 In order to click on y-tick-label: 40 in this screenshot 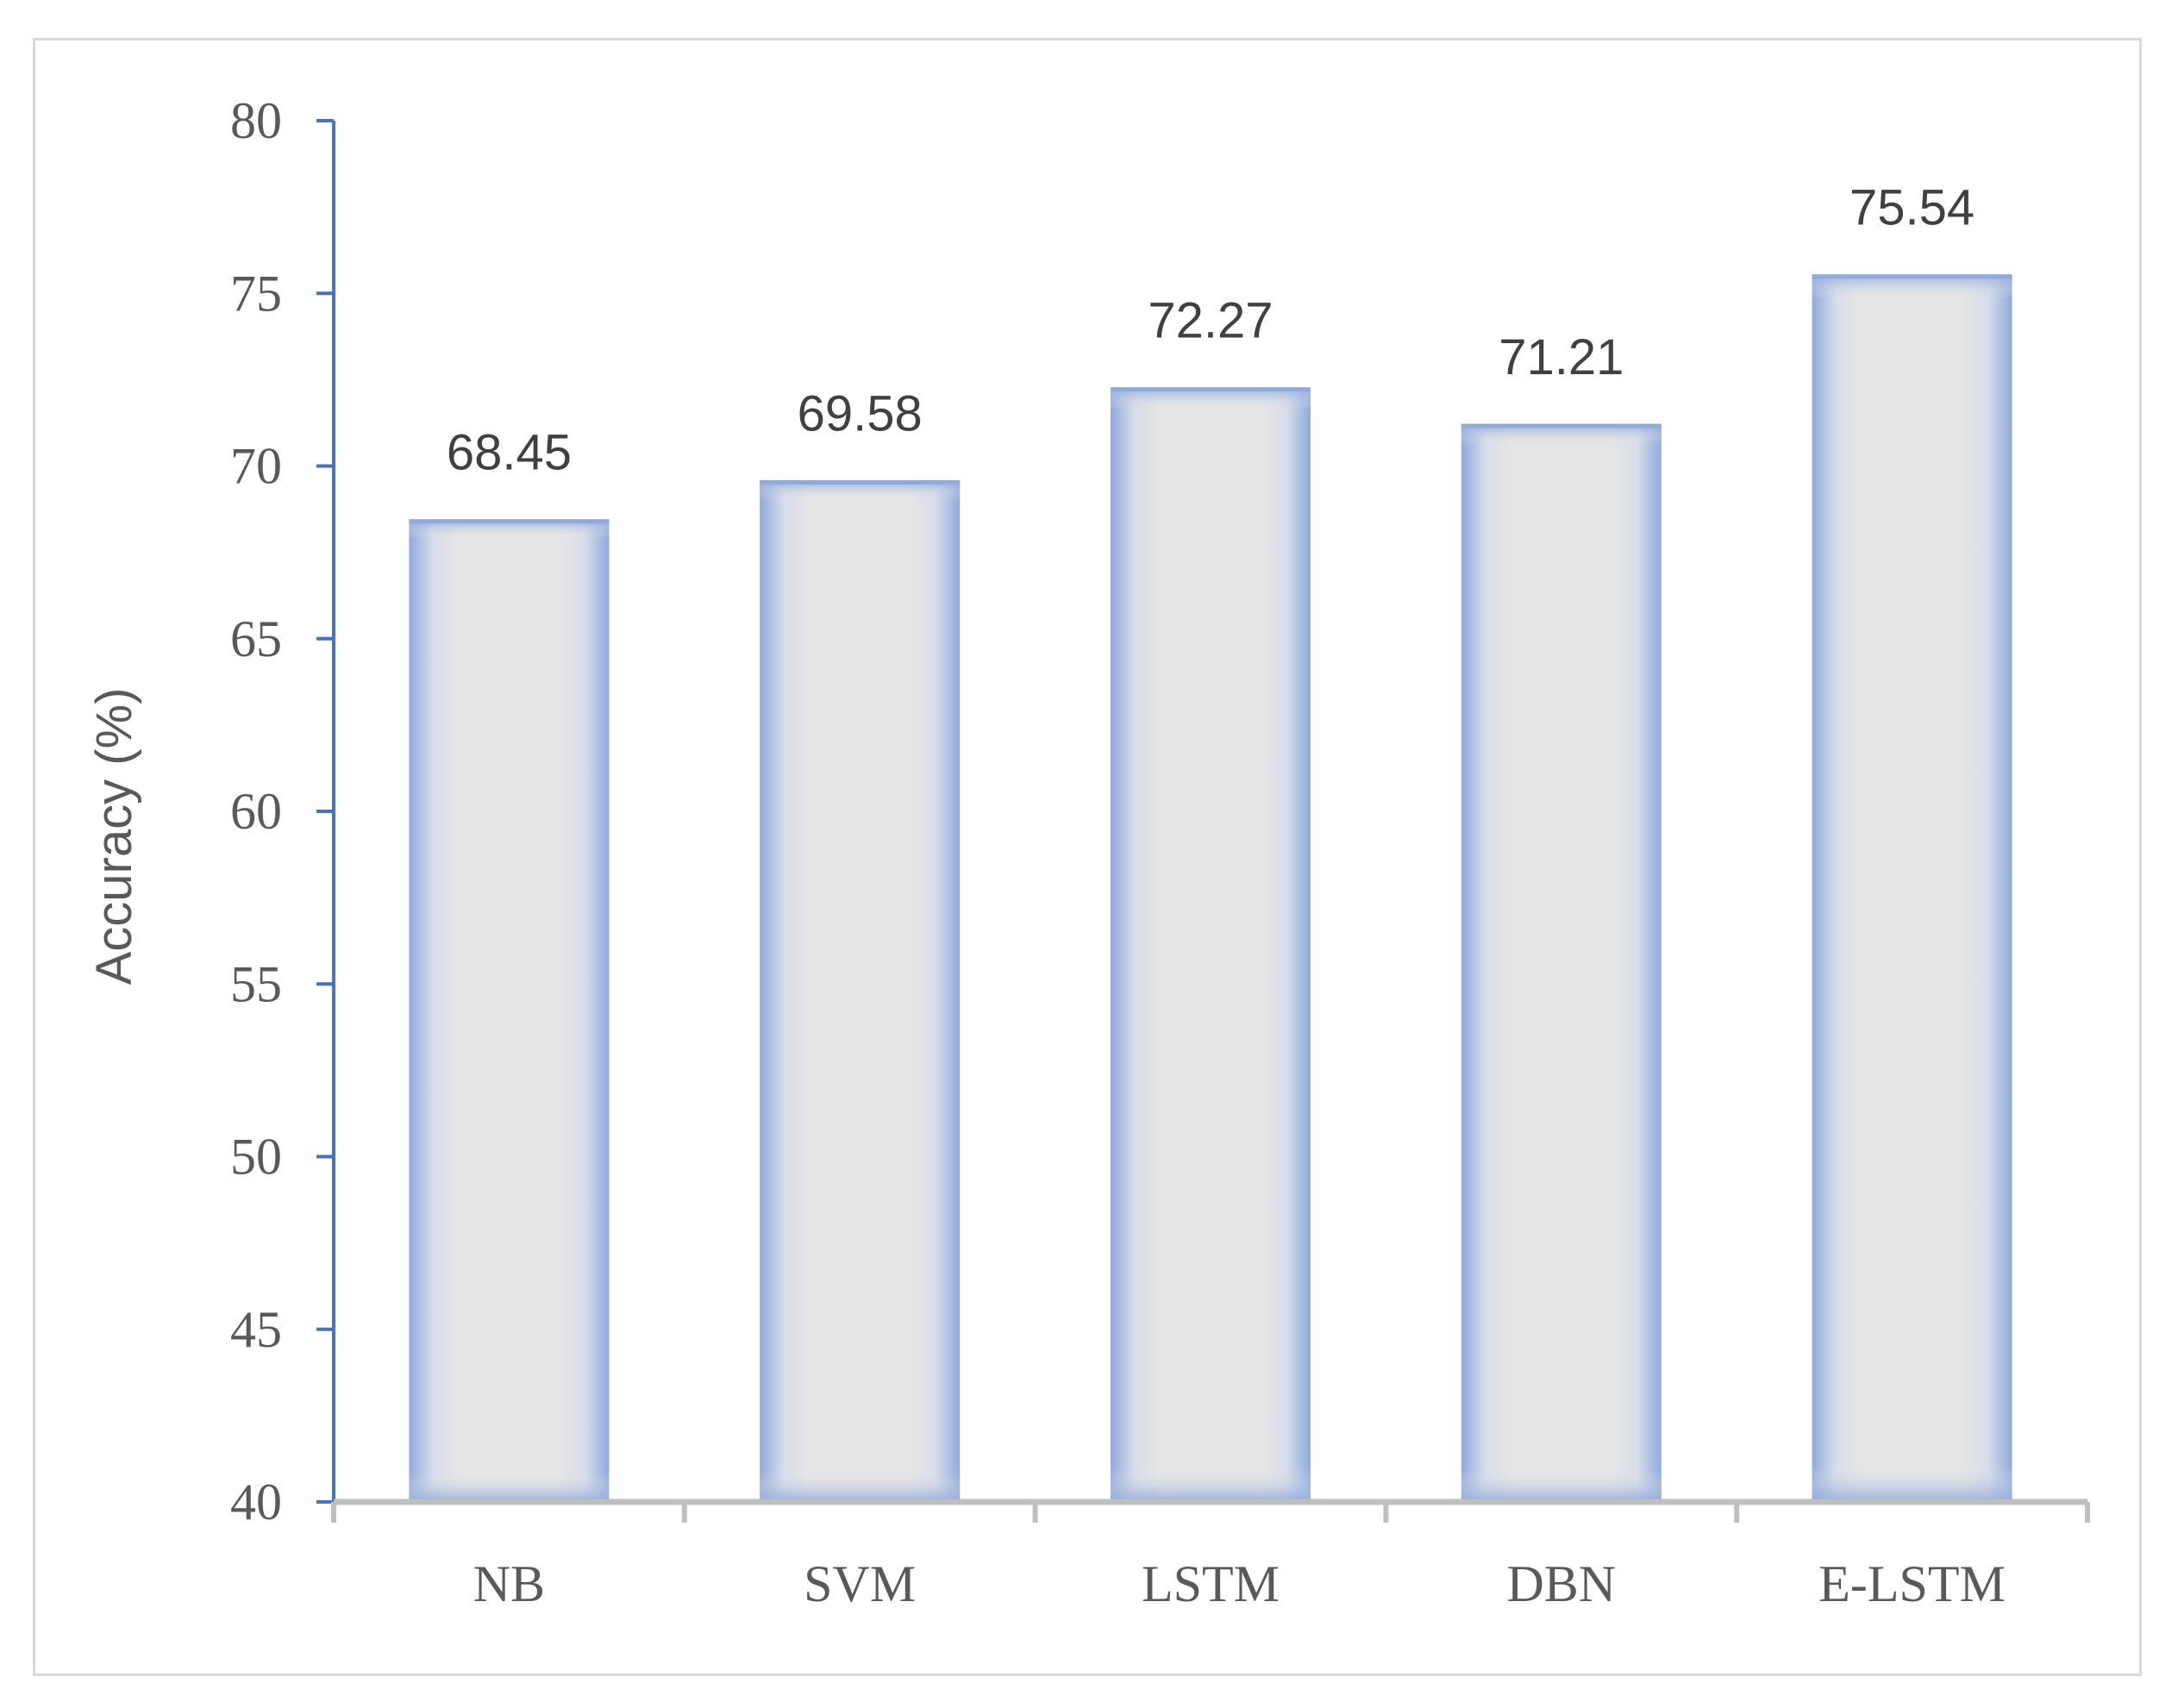, I will do `click(256, 1501)`.